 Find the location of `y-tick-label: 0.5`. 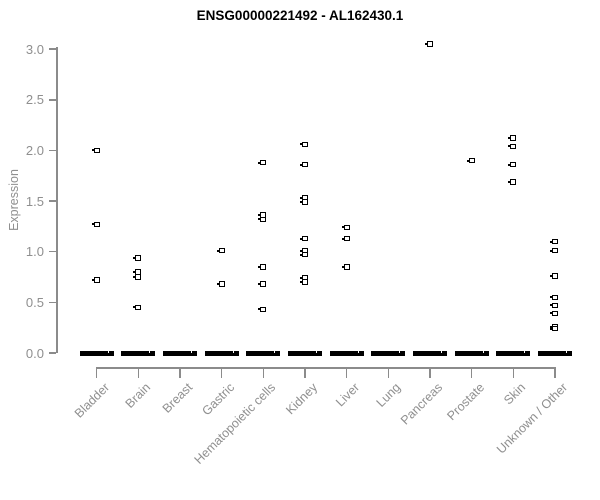

y-tick-label: 0.5 is located at coordinates (34, 302).